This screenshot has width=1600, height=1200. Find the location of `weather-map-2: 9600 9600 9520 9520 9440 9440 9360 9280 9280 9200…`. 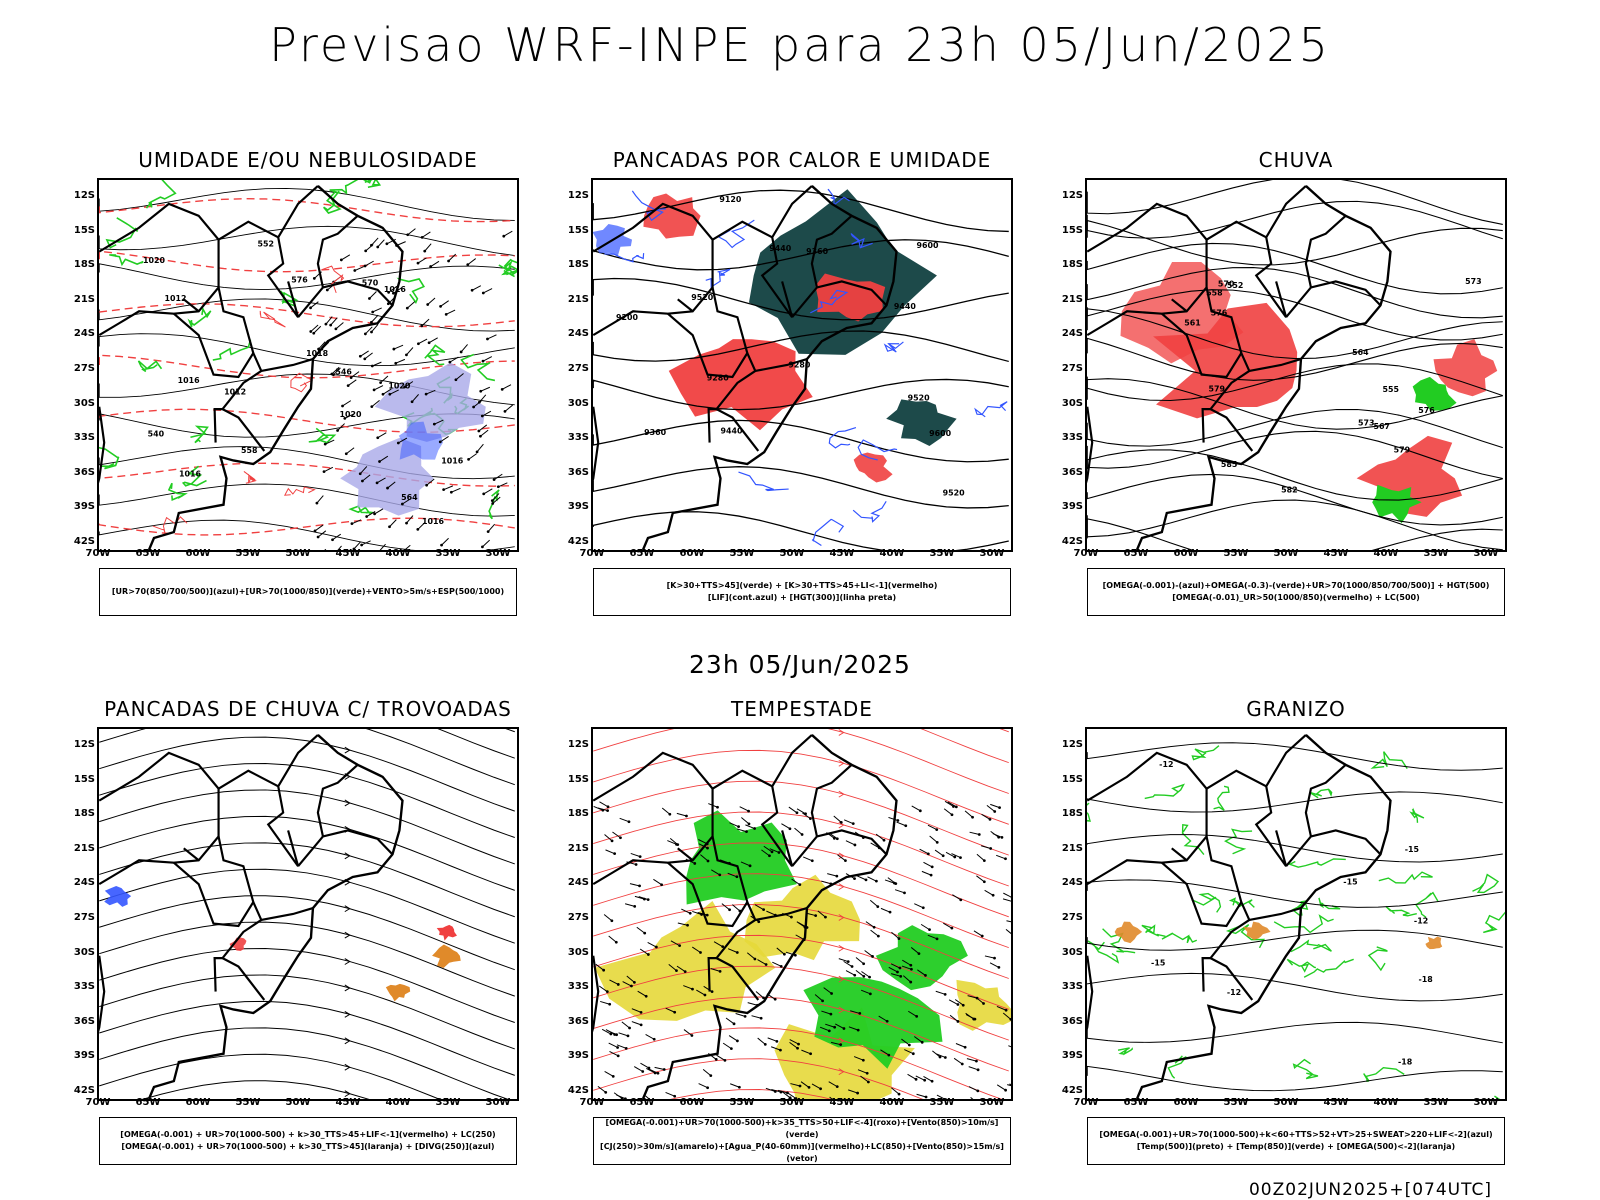

weather-map-2: 9600 9600 9520 9520 9440 9440 9360 9280 9280 9200… is located at coordinates (802, 365).